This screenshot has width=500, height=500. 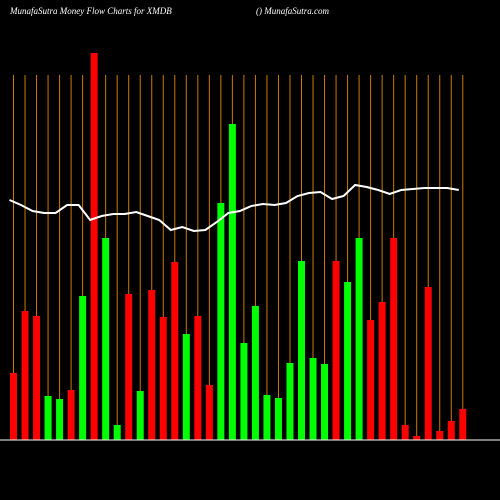 I want to click on money-flow-line, so click(x=234, y=208).